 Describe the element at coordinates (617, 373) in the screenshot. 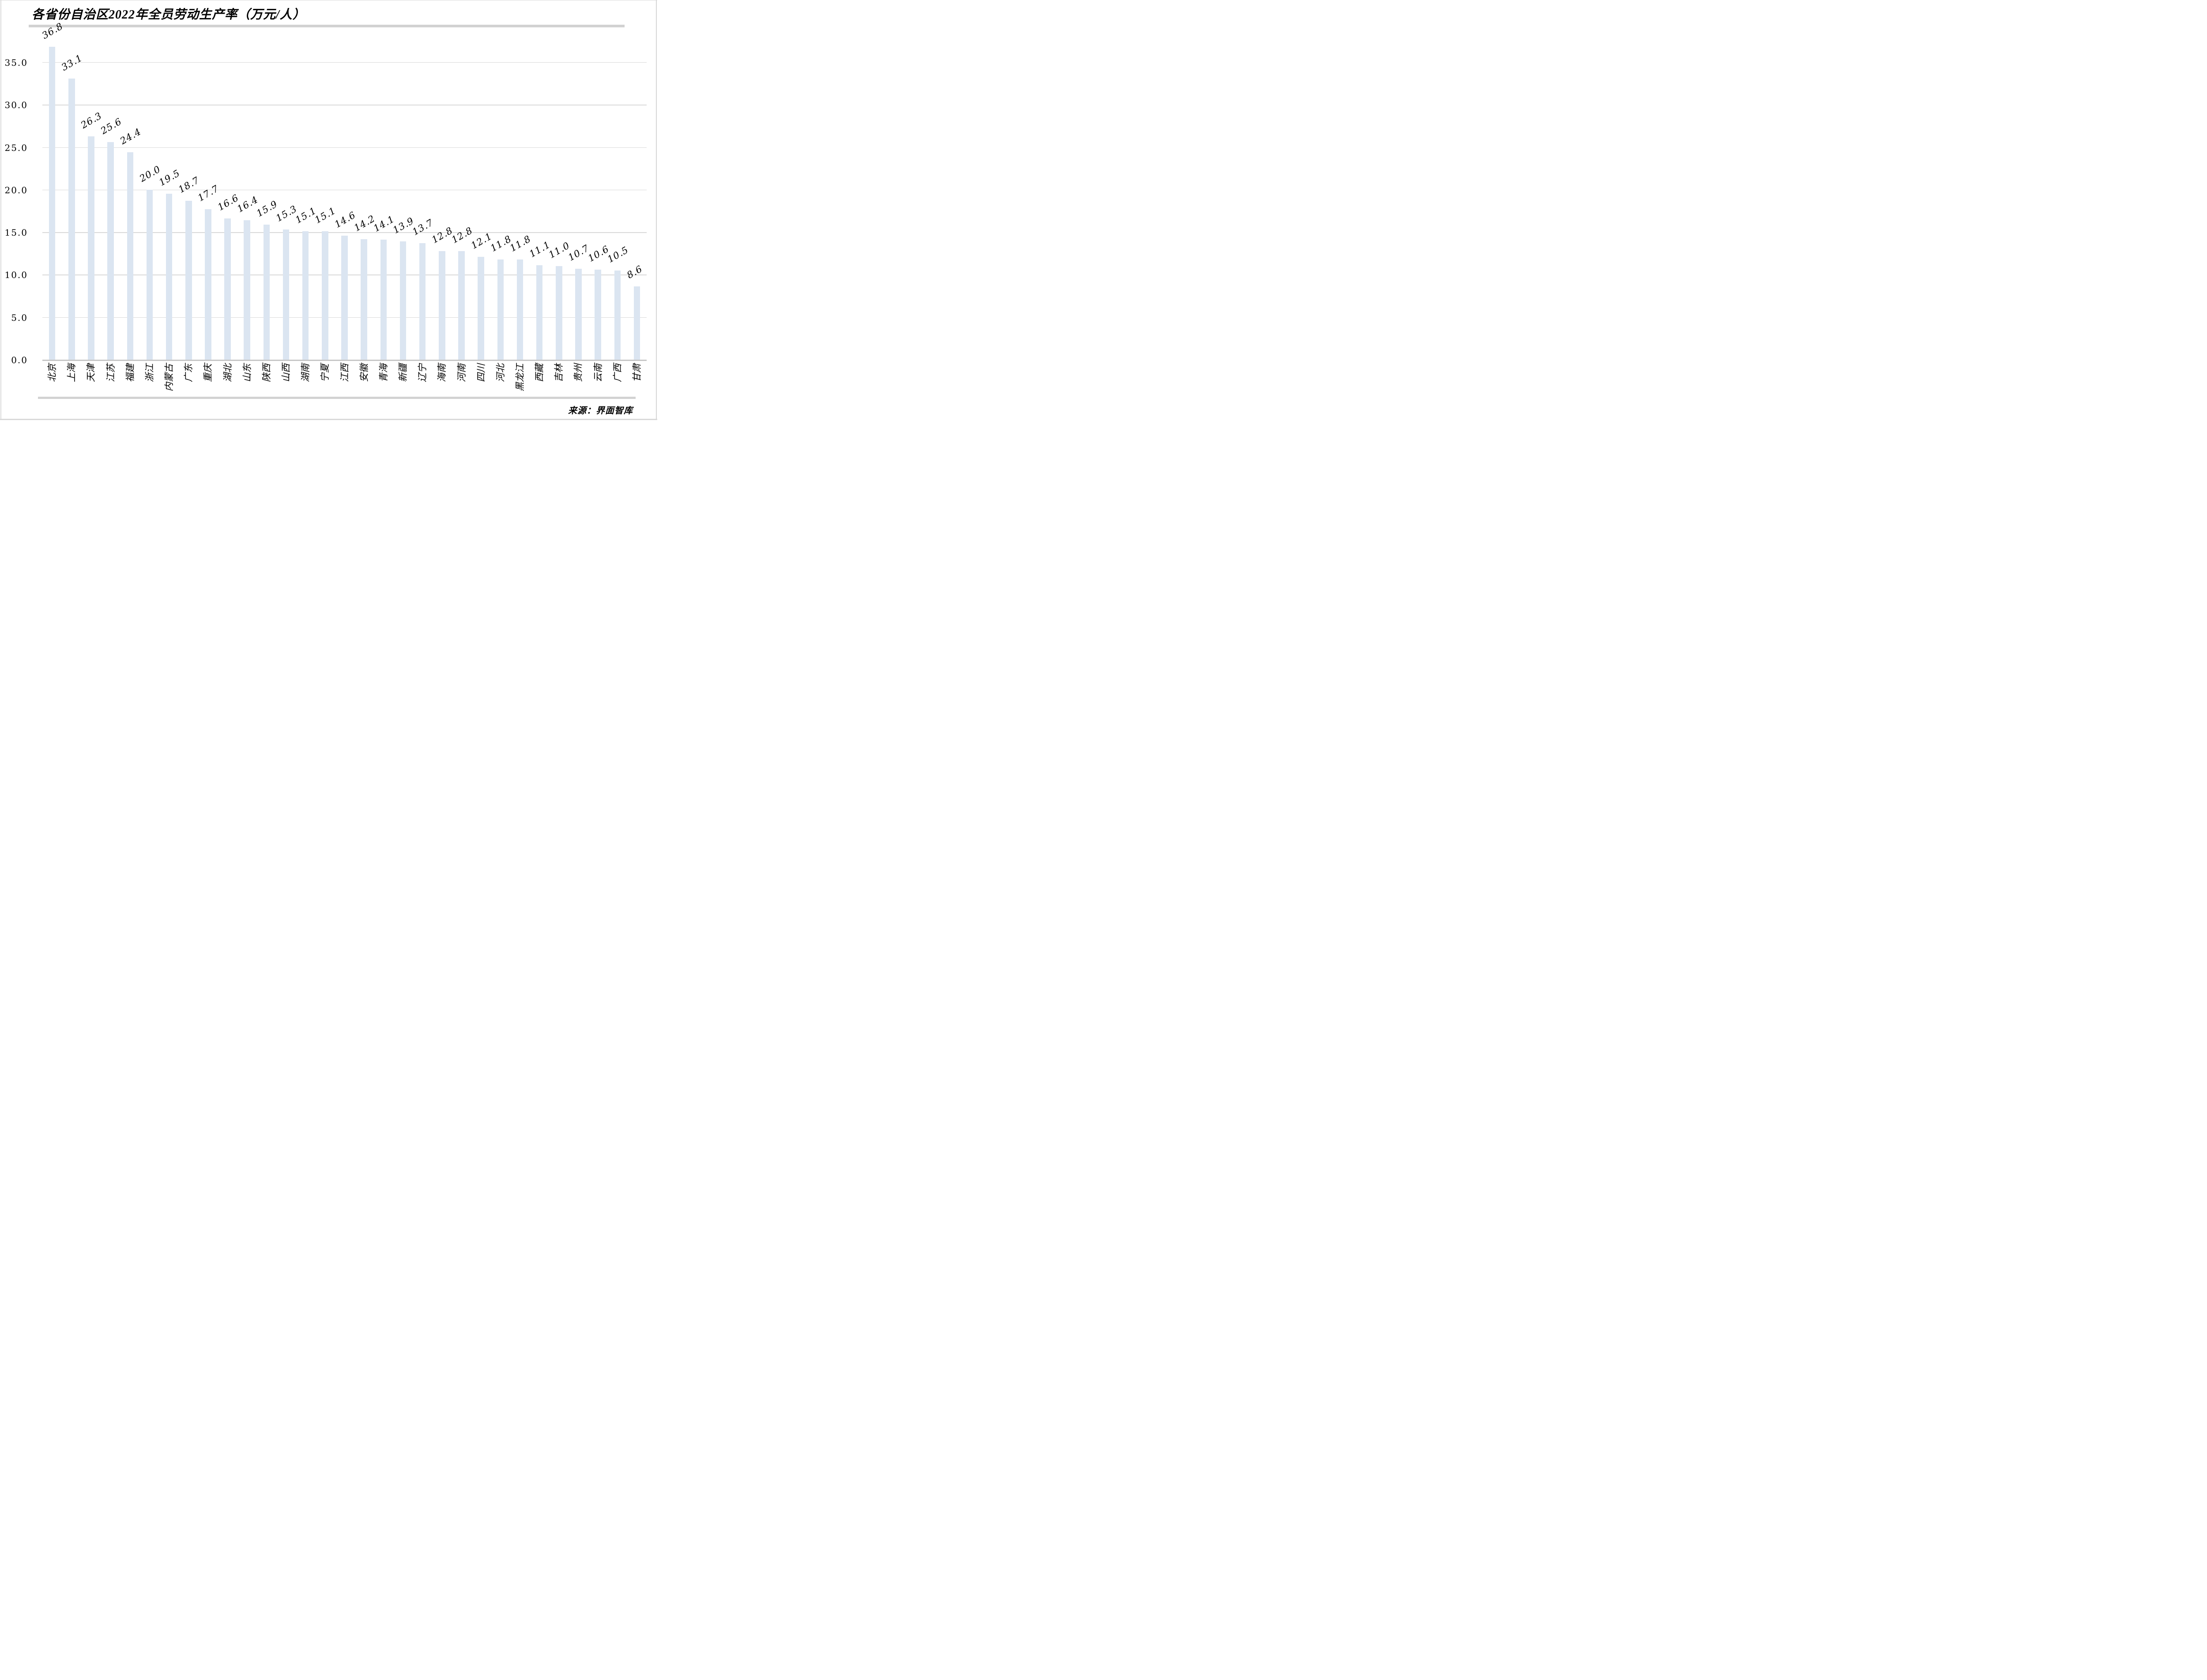

I see `x-axis-label: 广西` at that location.